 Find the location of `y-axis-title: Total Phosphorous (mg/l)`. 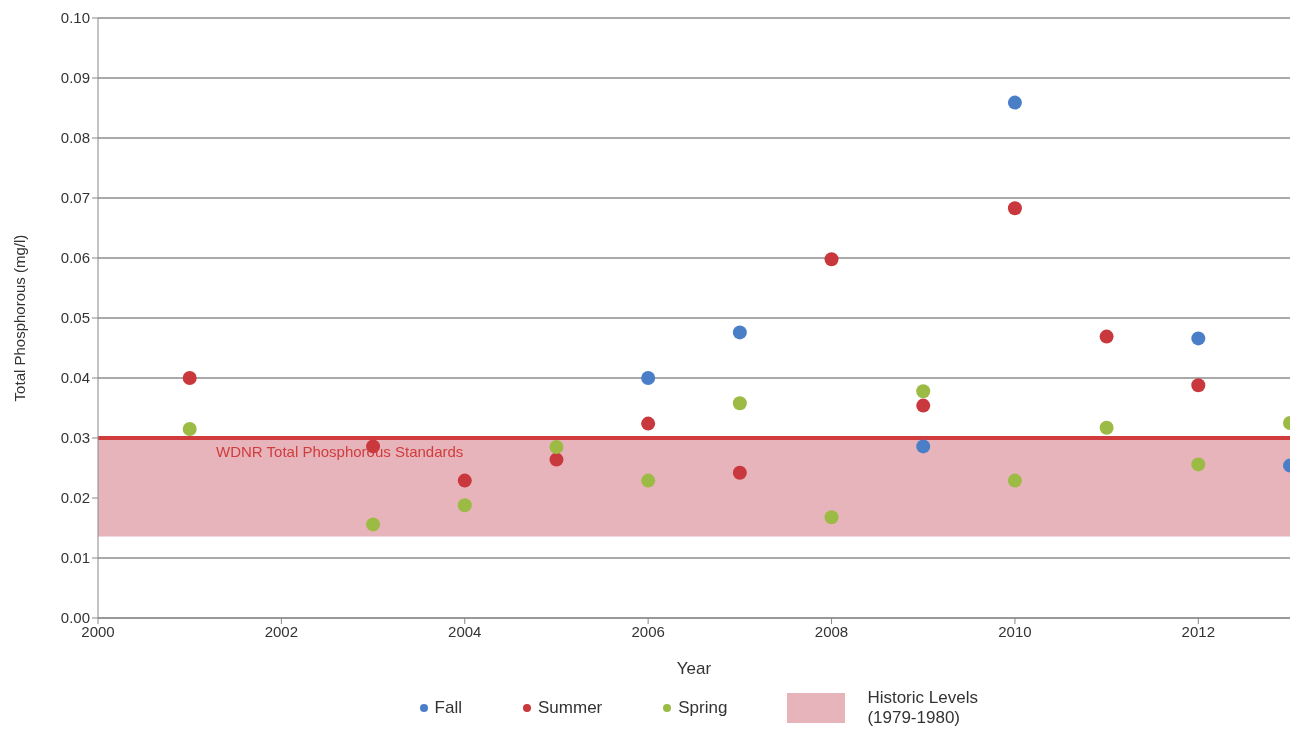

y-axis-title: Total Phosphorous (mg/l) is located at coordinates (20, 318).